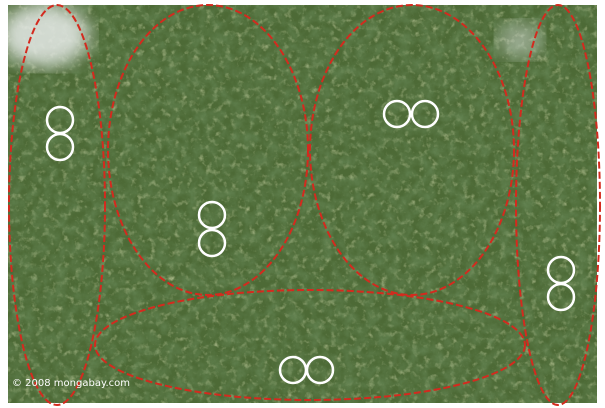 This screenshot has height=408, width=605. Describe the element at coordinates (71, 383) in the screenshot. I see `watermark: © 2008 mongabay.com` at that location.